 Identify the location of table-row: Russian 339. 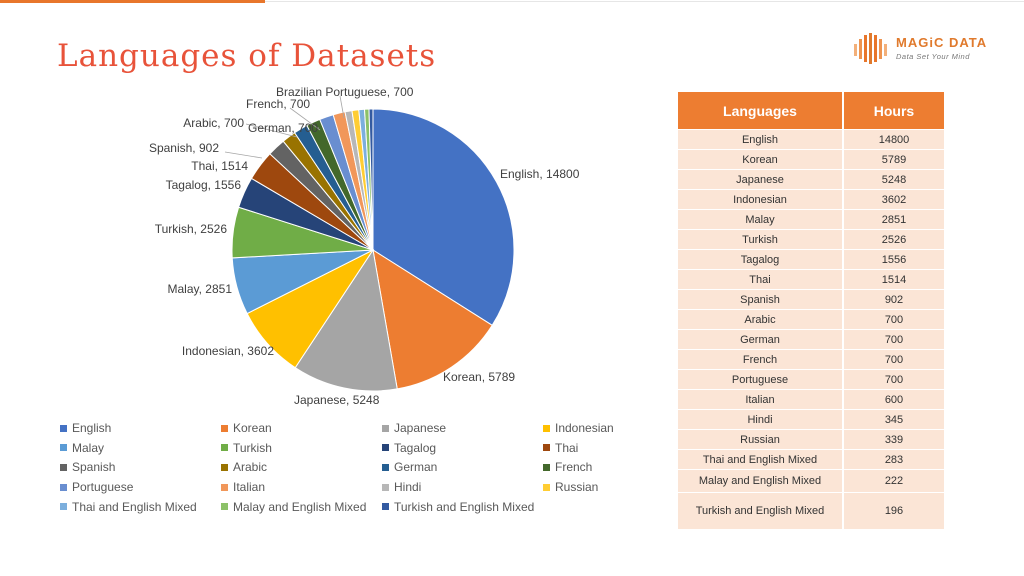
(811, 439).